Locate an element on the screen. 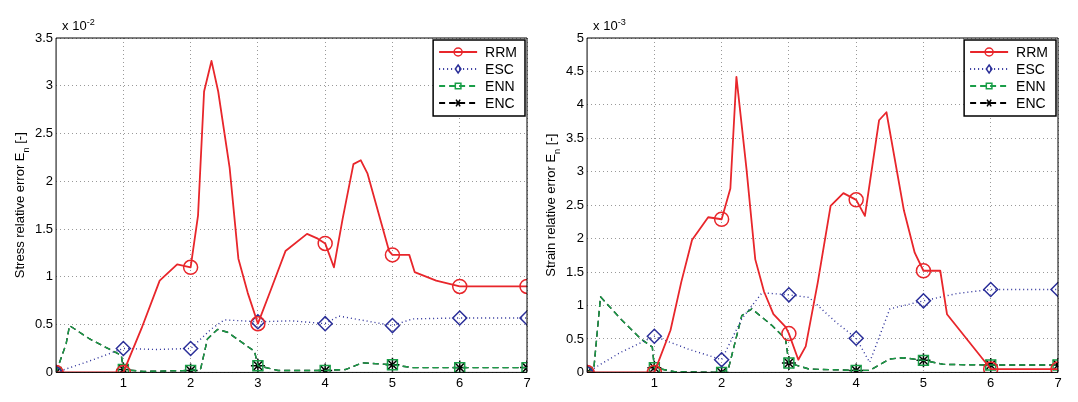 The width and height of the screenshot is (1078, 402). y-tick-label: 4 is located at coordinates (580, 104).